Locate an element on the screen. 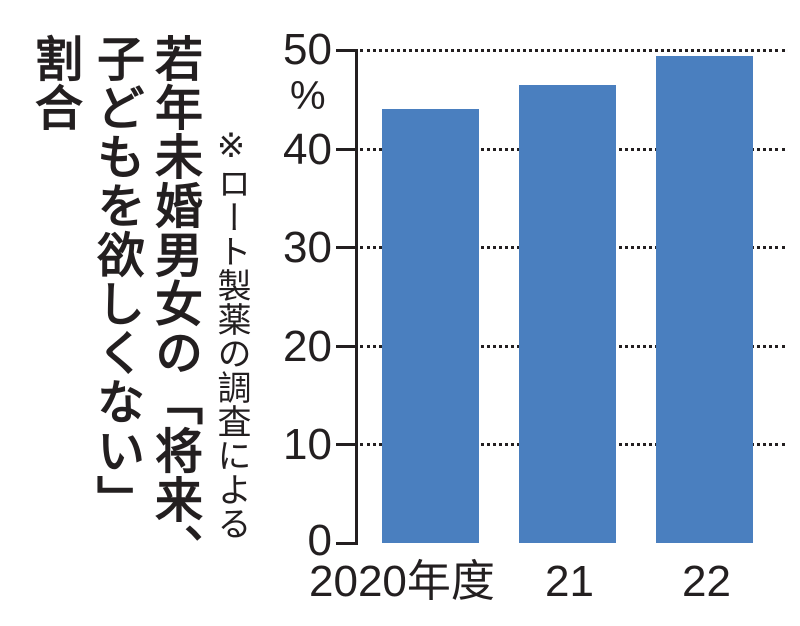 This screenshot has width=800, height=626. bar-2021 is located at coordinates (567, 314).